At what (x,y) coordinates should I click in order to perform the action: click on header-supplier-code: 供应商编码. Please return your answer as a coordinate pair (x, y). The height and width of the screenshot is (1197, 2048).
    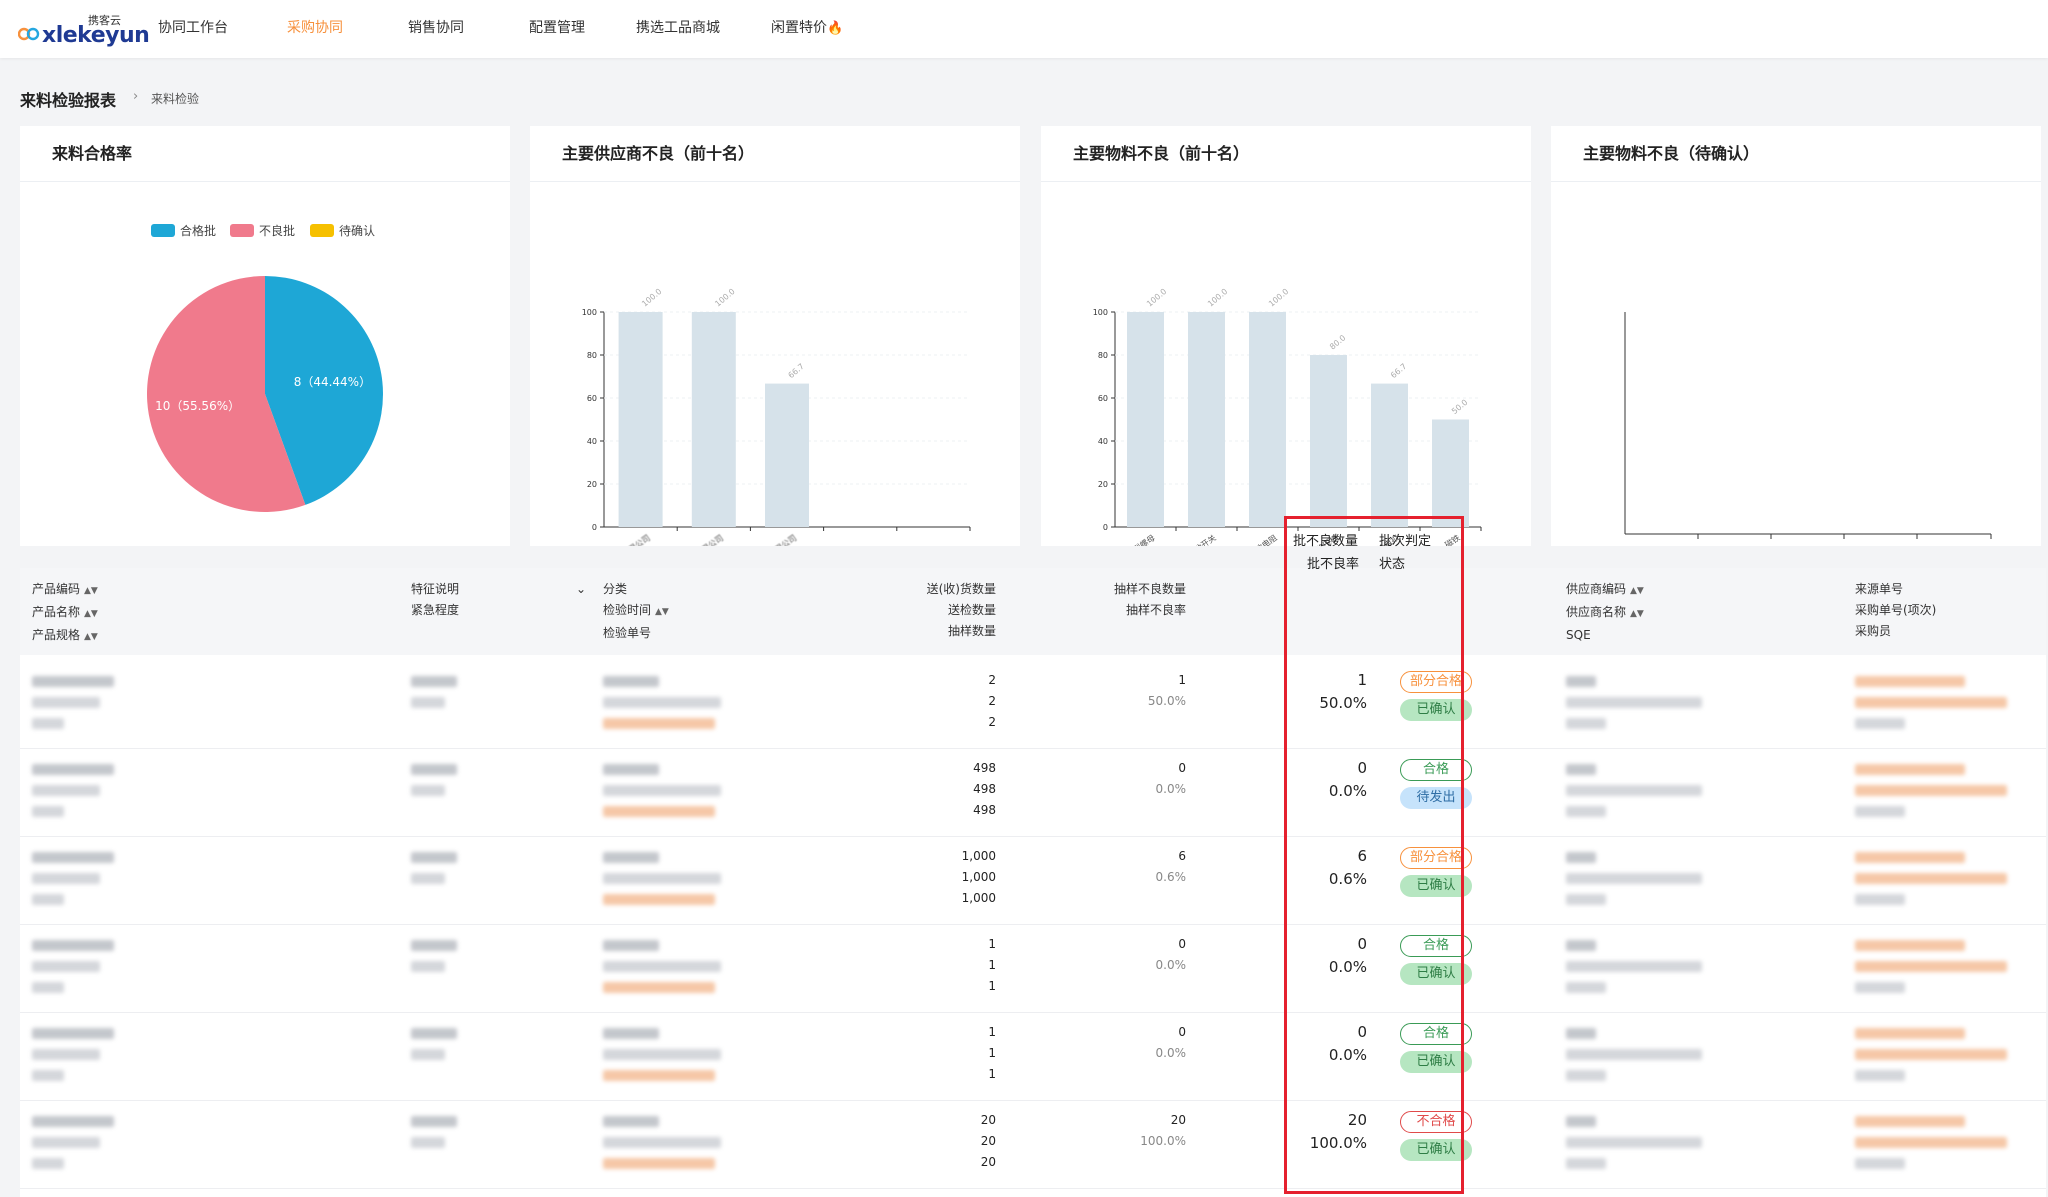
    Looking at the image, I should click on (1596, 589).